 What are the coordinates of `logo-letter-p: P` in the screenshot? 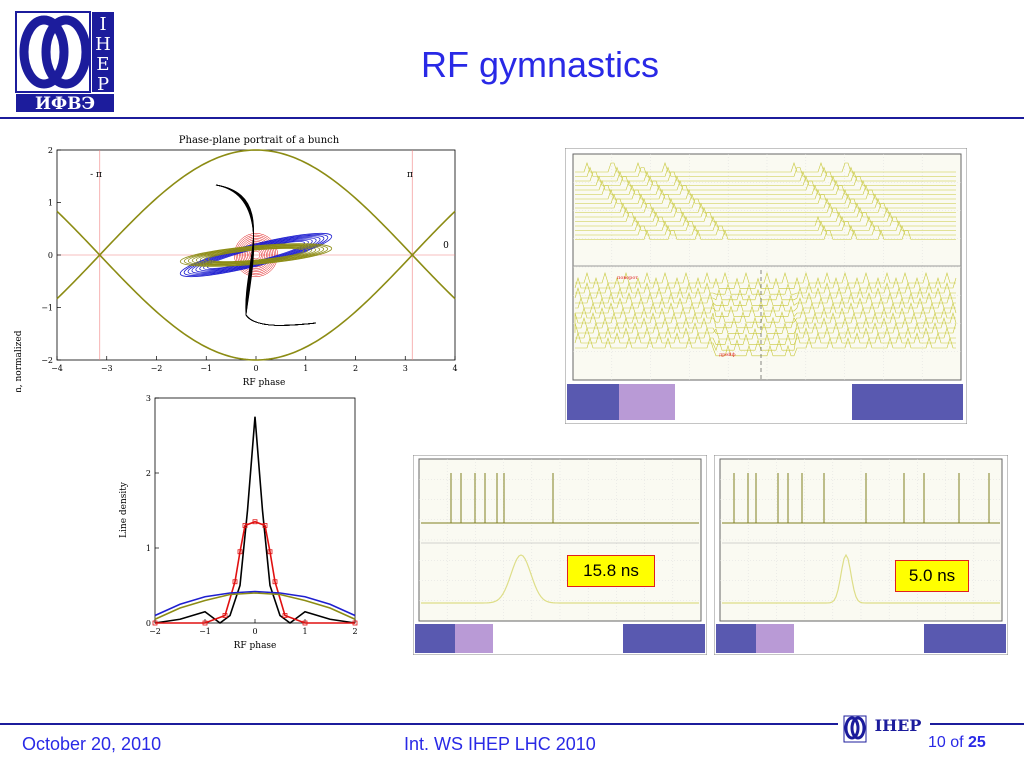 It's located at (103, 84).